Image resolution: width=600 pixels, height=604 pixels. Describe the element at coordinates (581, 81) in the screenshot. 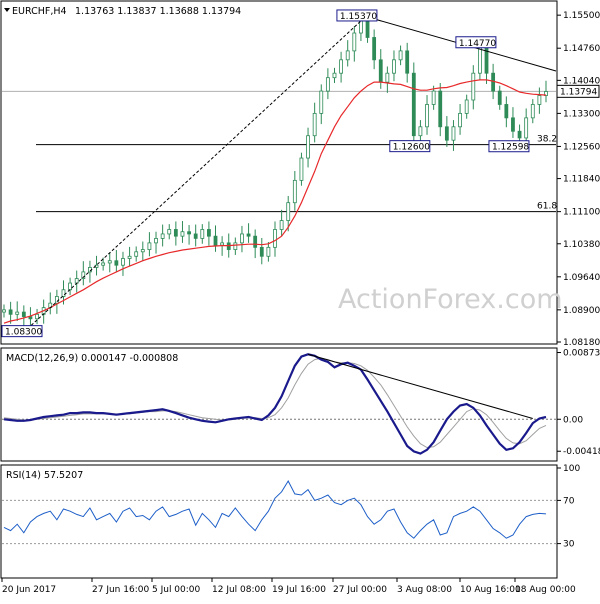

I see `price-tick-label: 1.14040` at that location.